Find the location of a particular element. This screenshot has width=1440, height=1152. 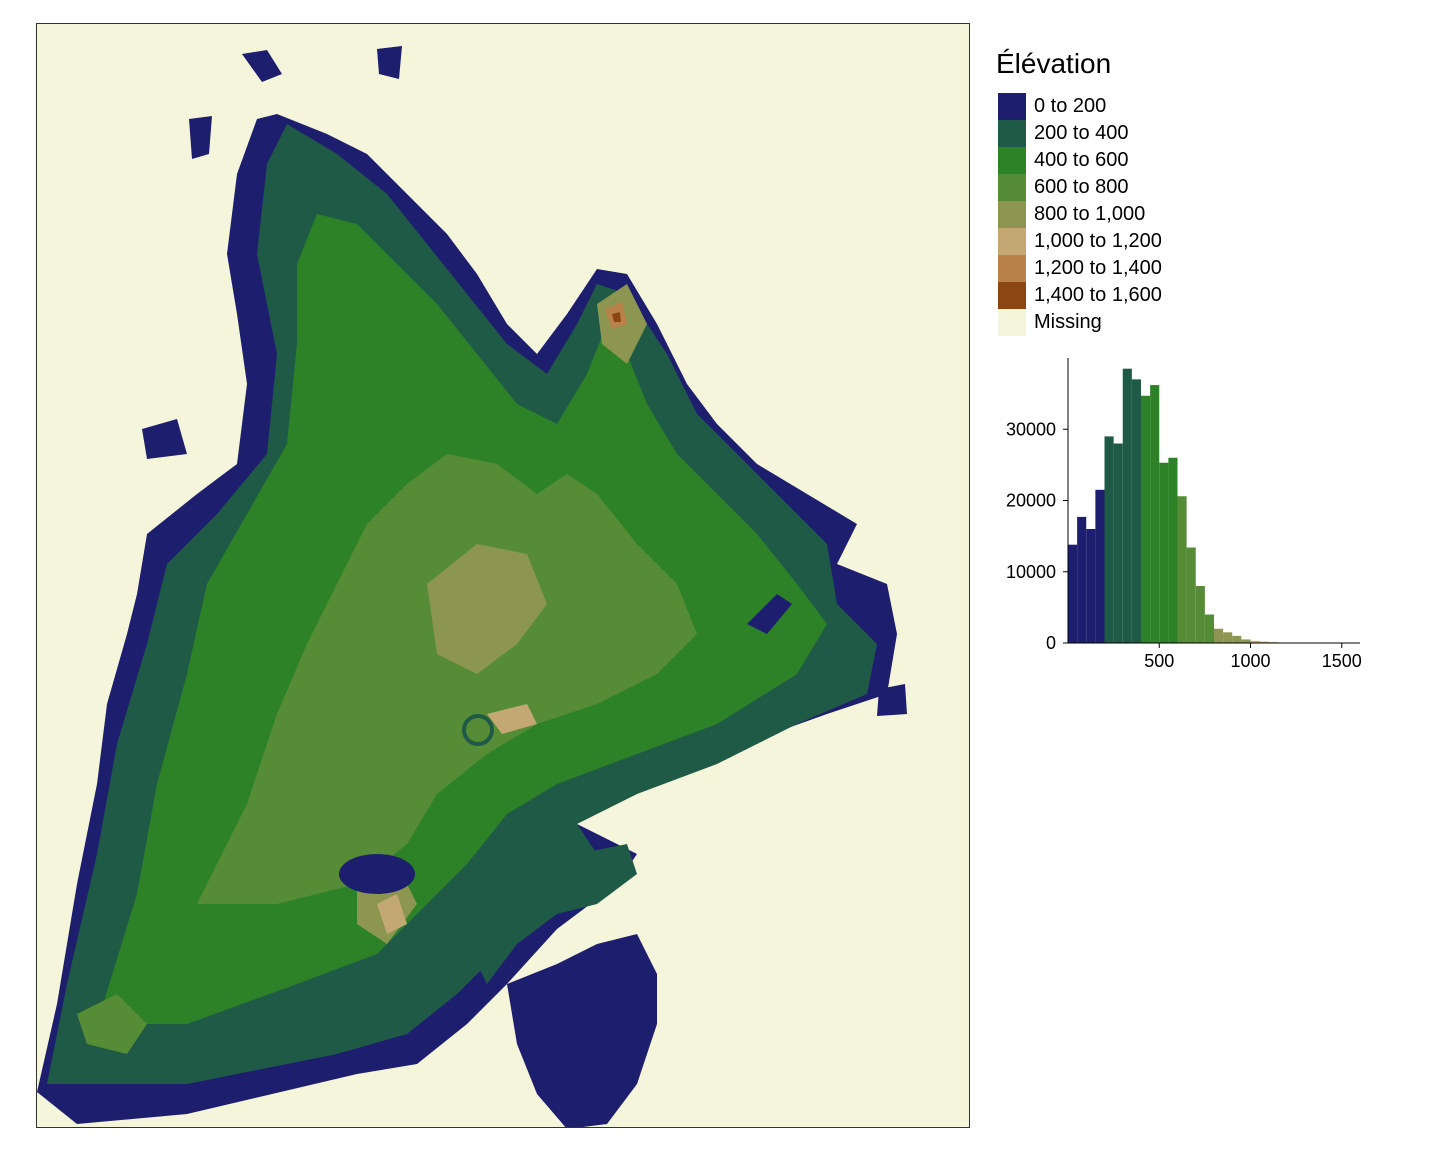

histogram-y-tick-label: 10000 is located at coordinates (1031, 572).